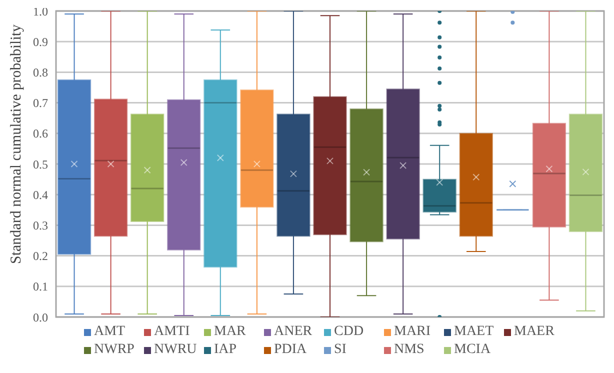  I want to click on legend-label: PDIA, so click(290, 350).